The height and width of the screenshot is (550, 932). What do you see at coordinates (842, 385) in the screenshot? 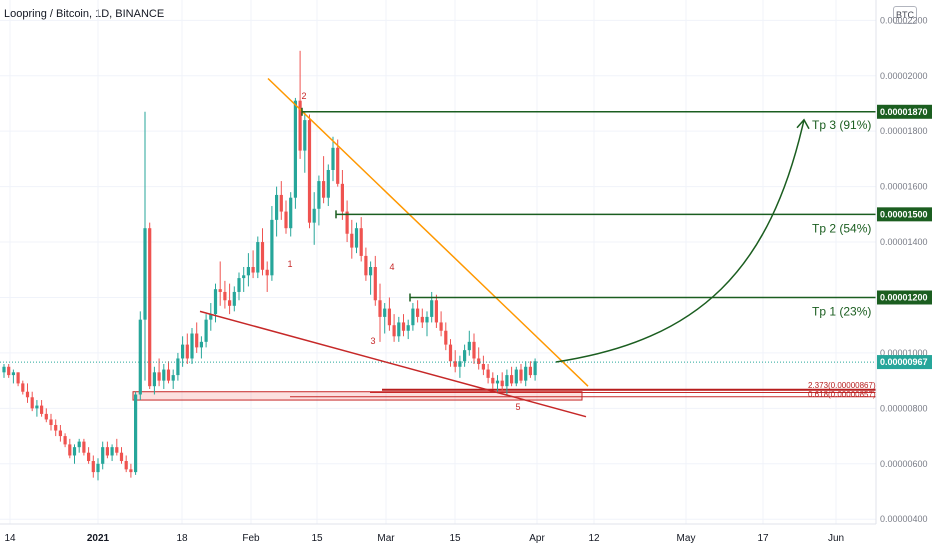
I see `fib-label: 2.373(0.00000867)` at bounding box center [842, 385].